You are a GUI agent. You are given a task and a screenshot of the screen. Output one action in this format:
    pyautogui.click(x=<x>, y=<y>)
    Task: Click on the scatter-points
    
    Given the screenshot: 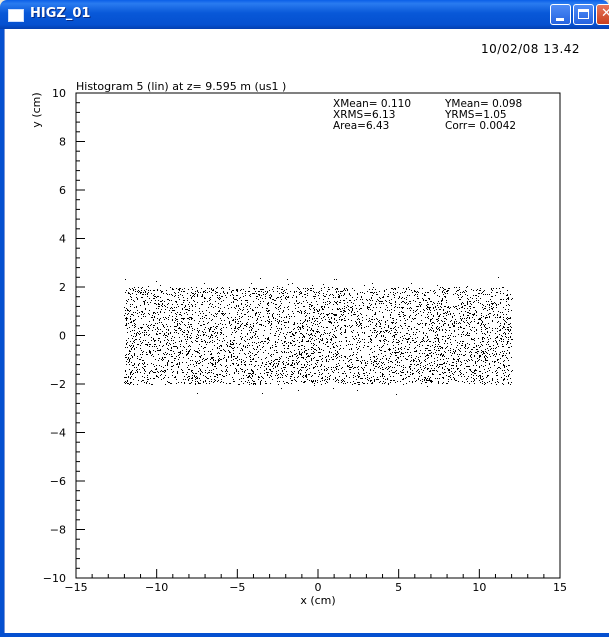 What is the action you would take?
    pyautogui.click(x=318, y=336)
    